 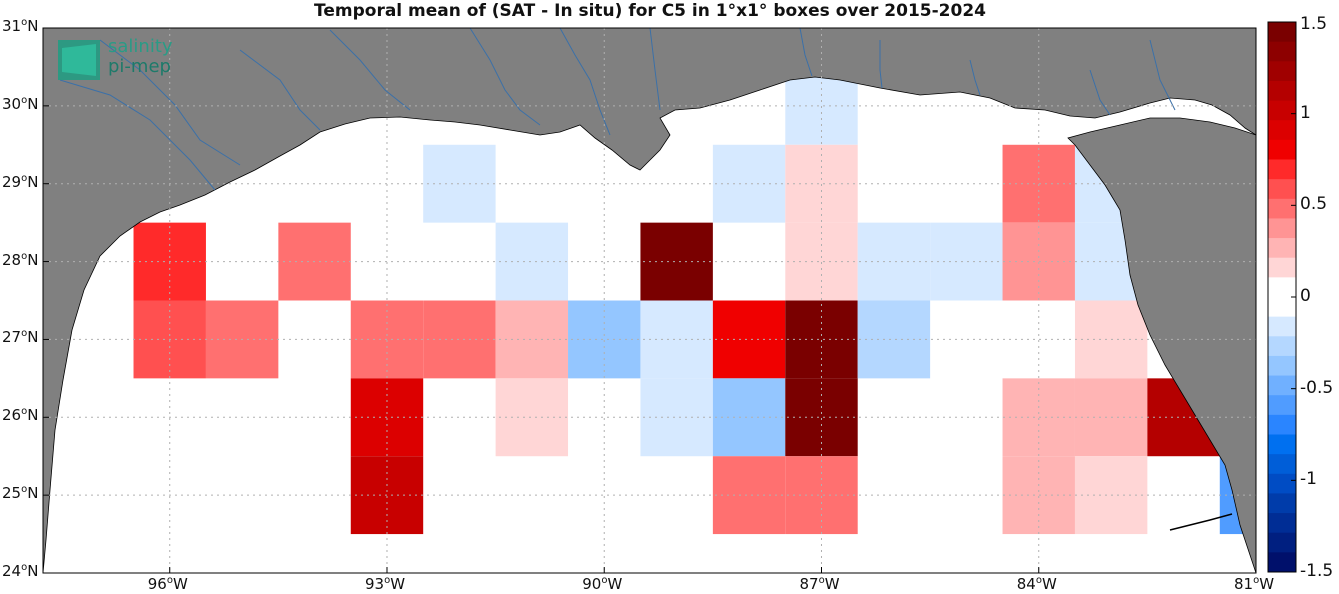 I want to click on colorbar-tick-label: 1.5, so click(x=1314, y=24).